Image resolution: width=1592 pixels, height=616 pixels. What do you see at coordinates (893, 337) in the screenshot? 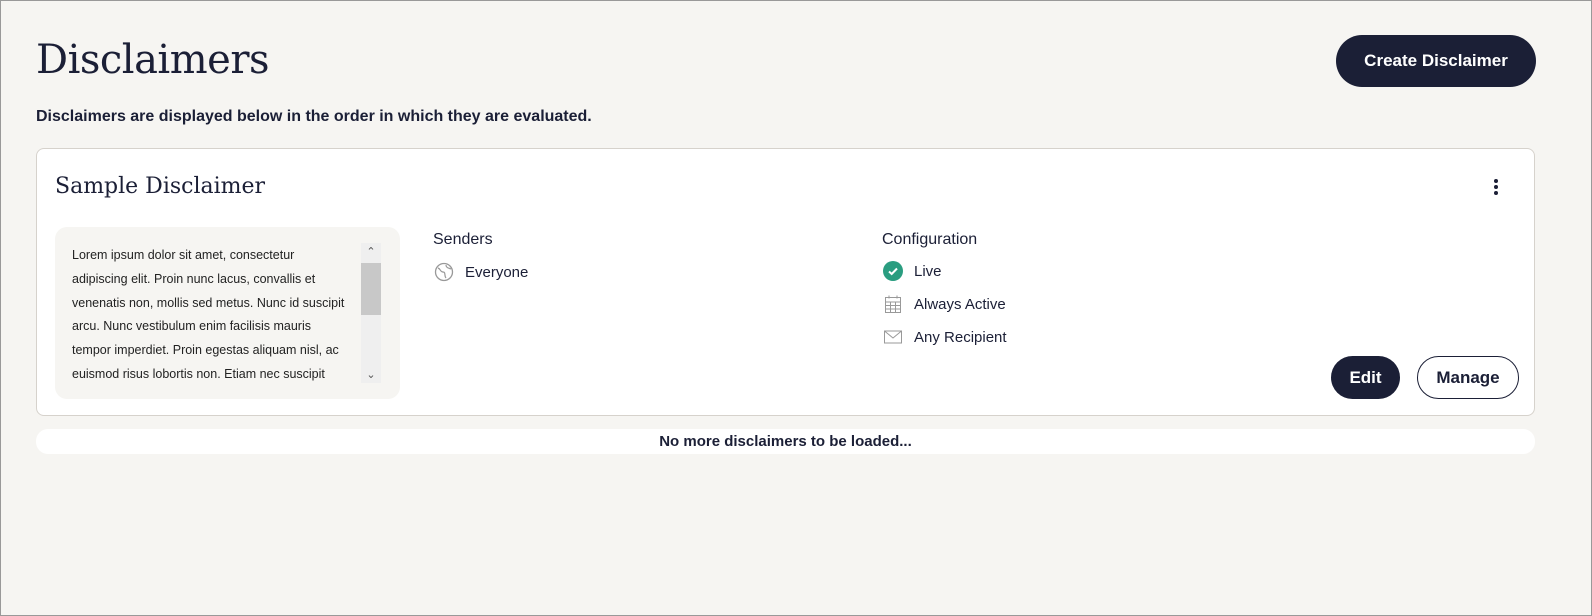
I see `envelope-icon` at bounding box center [893, 337].